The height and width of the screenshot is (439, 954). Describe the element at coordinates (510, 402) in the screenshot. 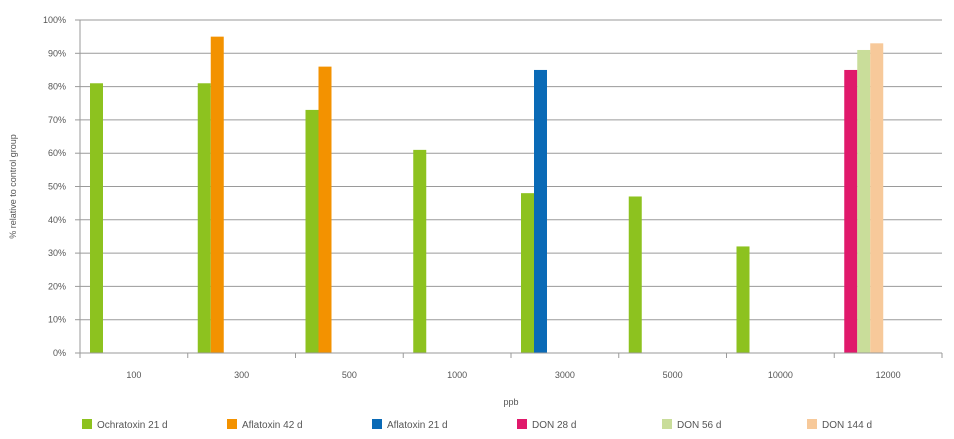

I see `x-axis-title: ppb` at that location.